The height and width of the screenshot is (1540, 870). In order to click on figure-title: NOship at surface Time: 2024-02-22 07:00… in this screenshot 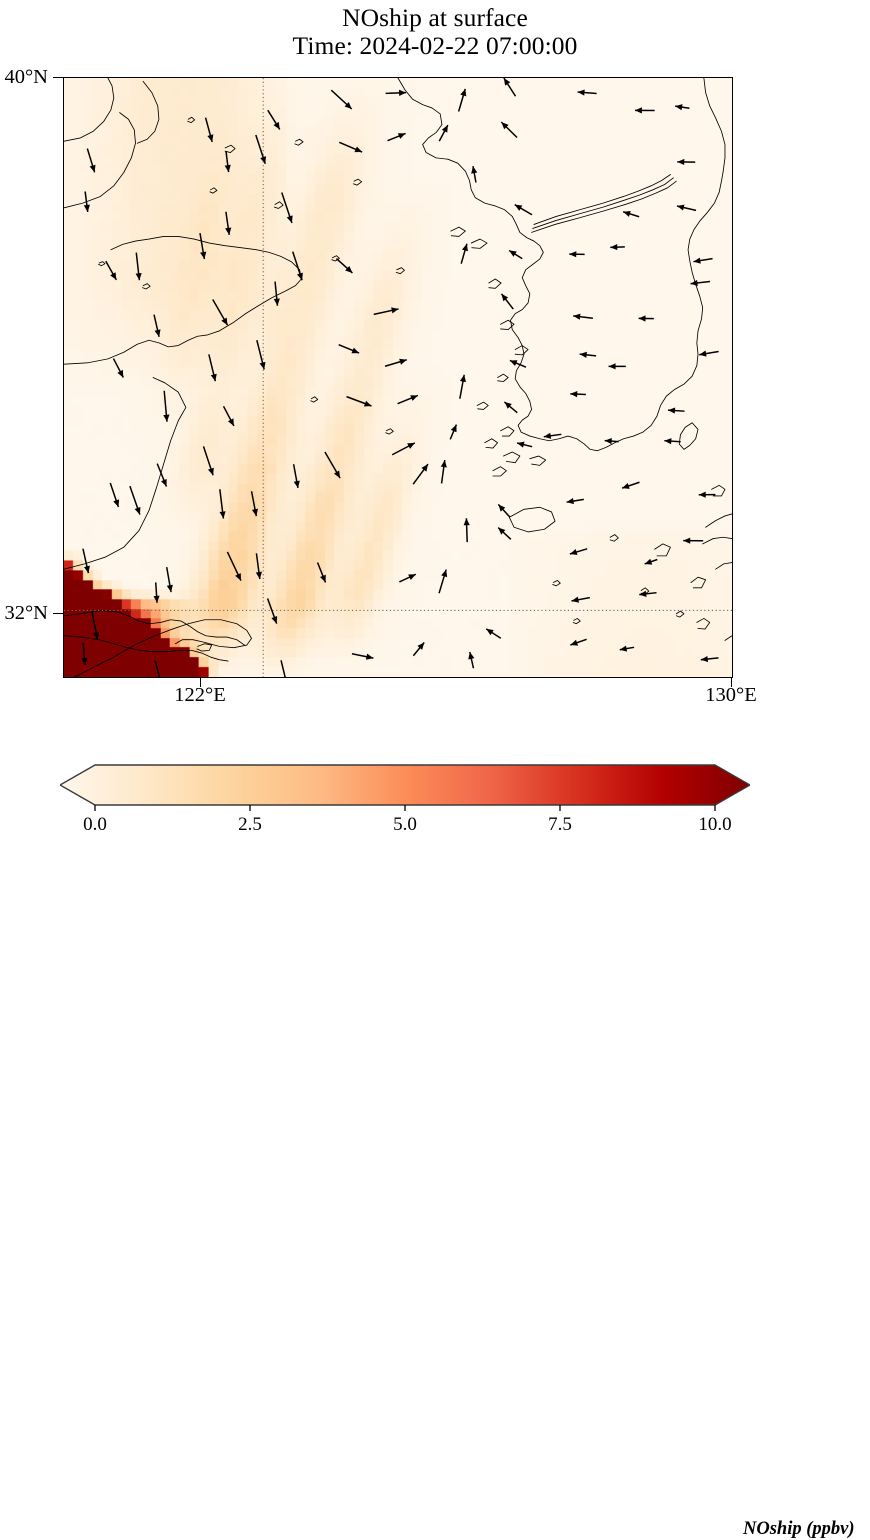, I will do `click(435, 31)`.